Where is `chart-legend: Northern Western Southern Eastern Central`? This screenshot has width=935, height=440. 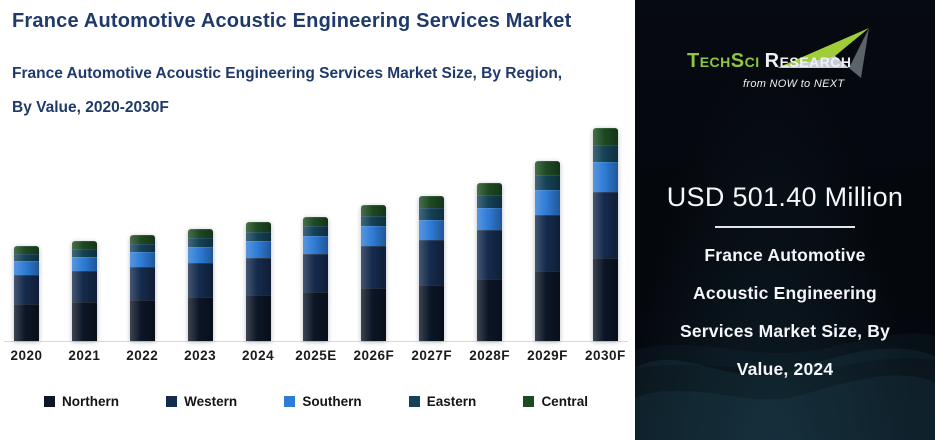 chart-legend: Northern Western Southern Eastern Central is located at coordinates (316, 401).